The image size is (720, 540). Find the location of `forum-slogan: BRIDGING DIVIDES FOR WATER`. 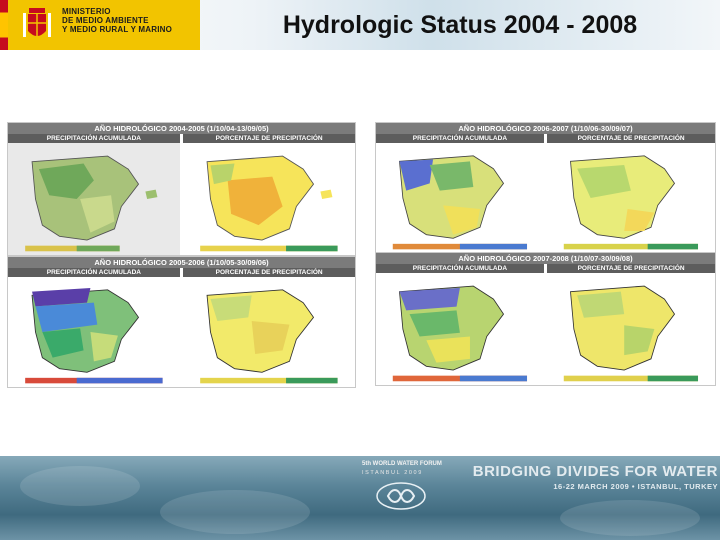

forum-slogan: BRIDGING DIVIDES FOR WATER is located at coordinates (595, 471).